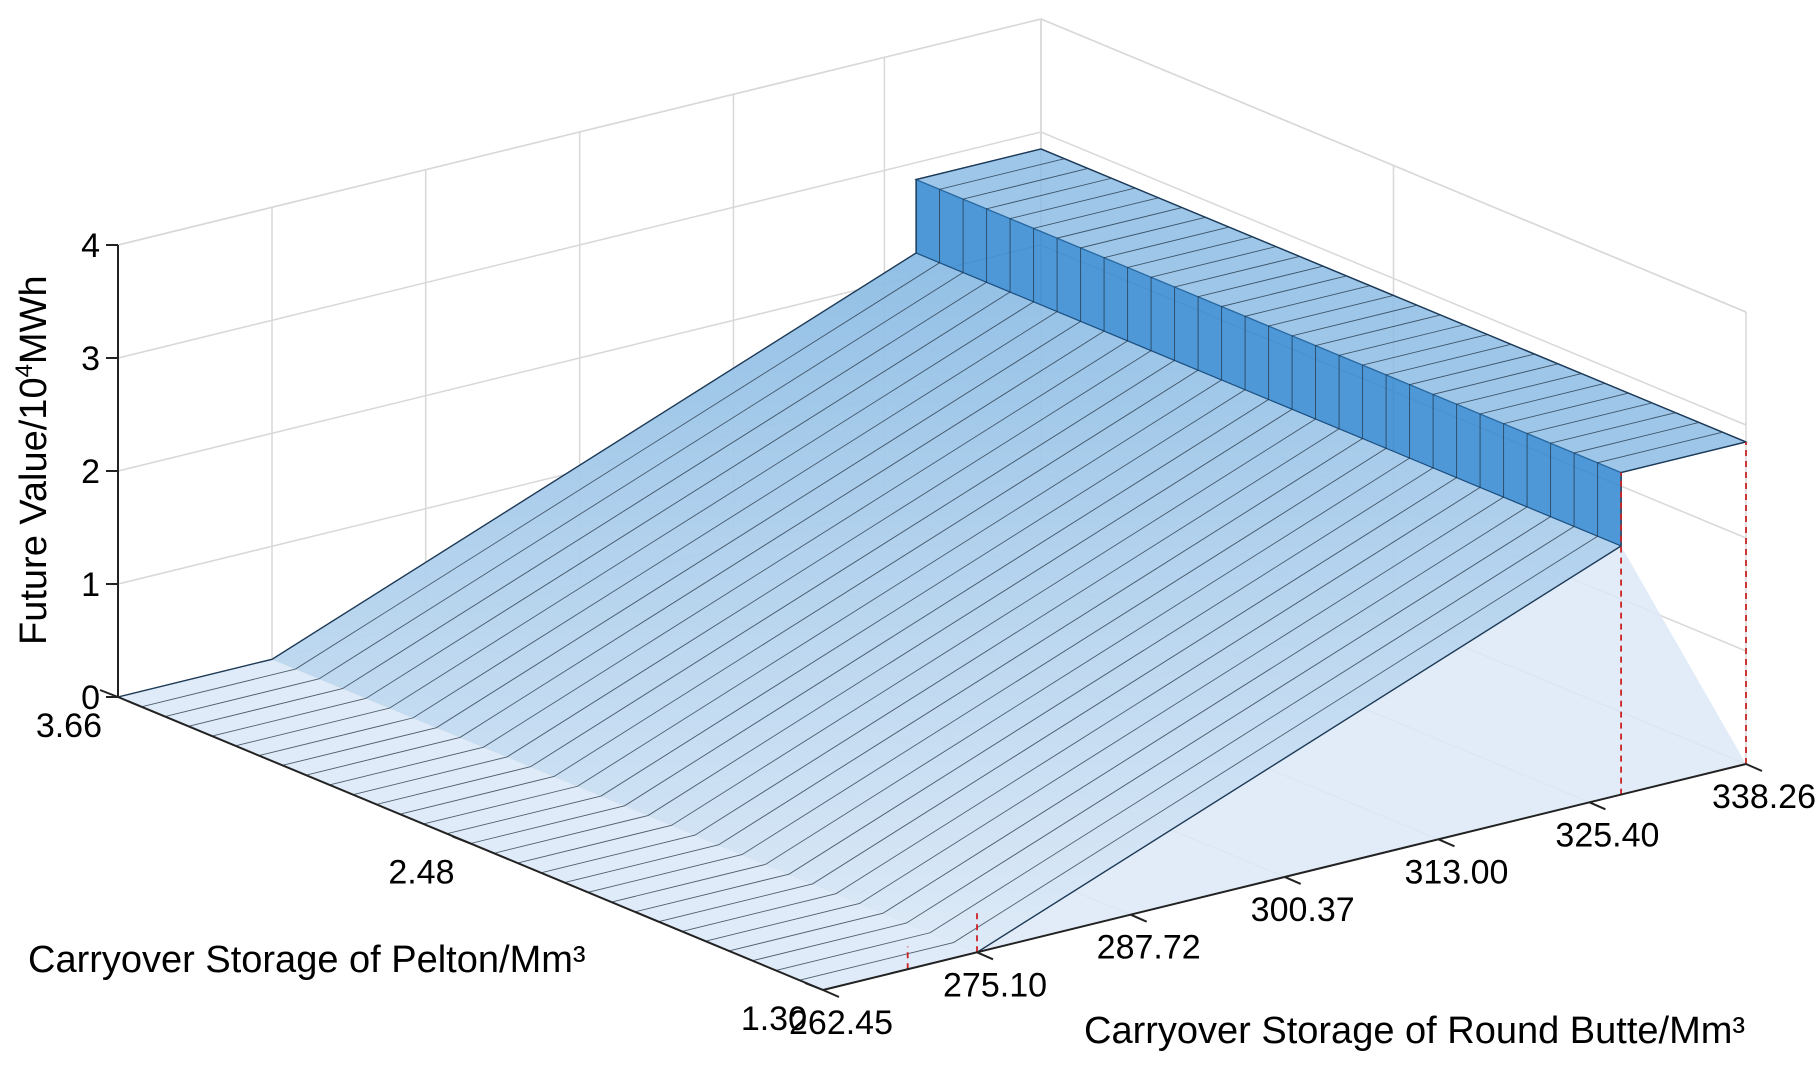 This screenshot has height=1080, width=1816. What do you see at coordinates (421, 873) in the screenshot?
I see `y-tick-label: 2.48` at bounding box center [421, 873].